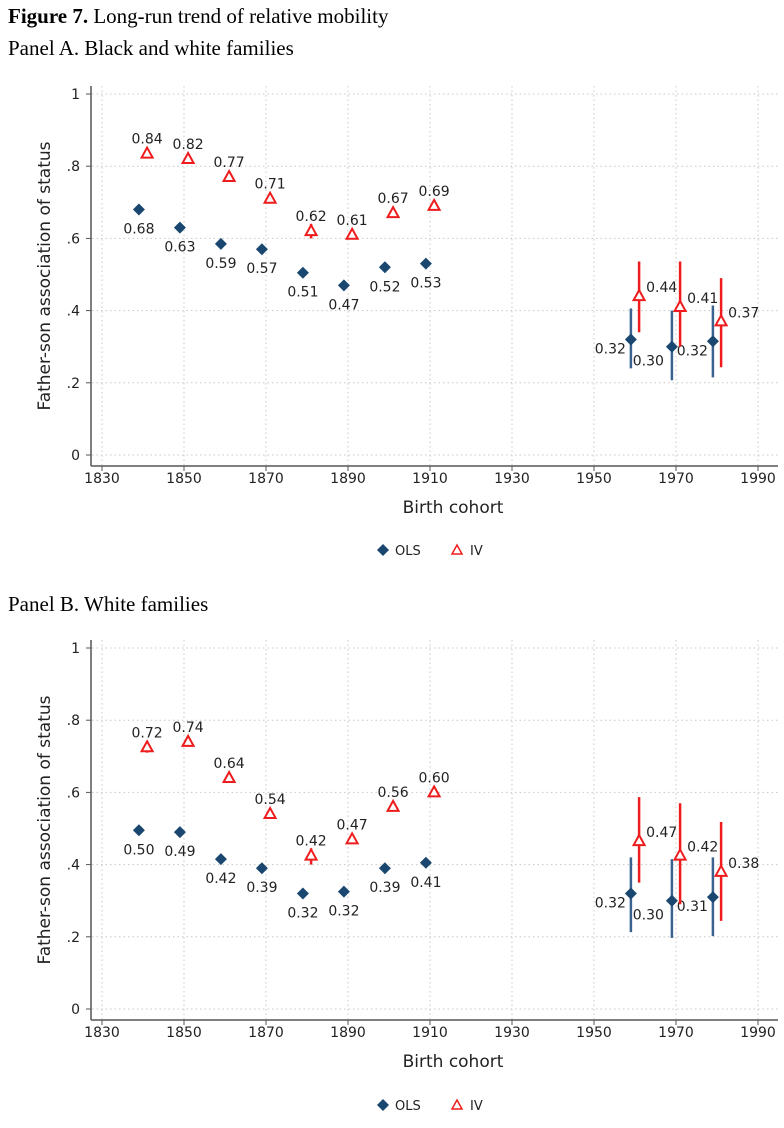  Describe the element at coordinates (352, 221) in the screenshot. I see `iv-data-label: 0.61` at that location.